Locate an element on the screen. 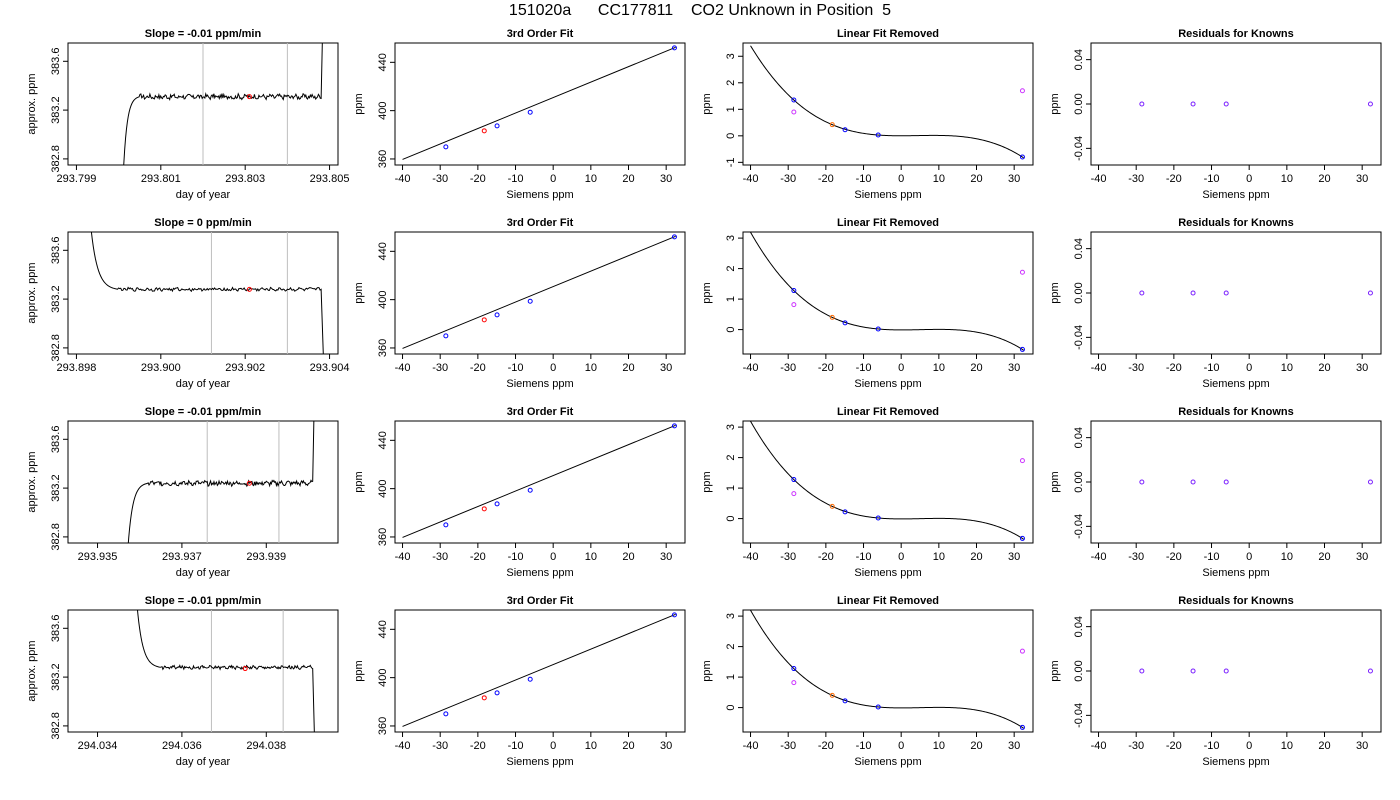 This screenshot has width=1400, height=800. y-tick-label: 1 is located at coordinates (731, 677).